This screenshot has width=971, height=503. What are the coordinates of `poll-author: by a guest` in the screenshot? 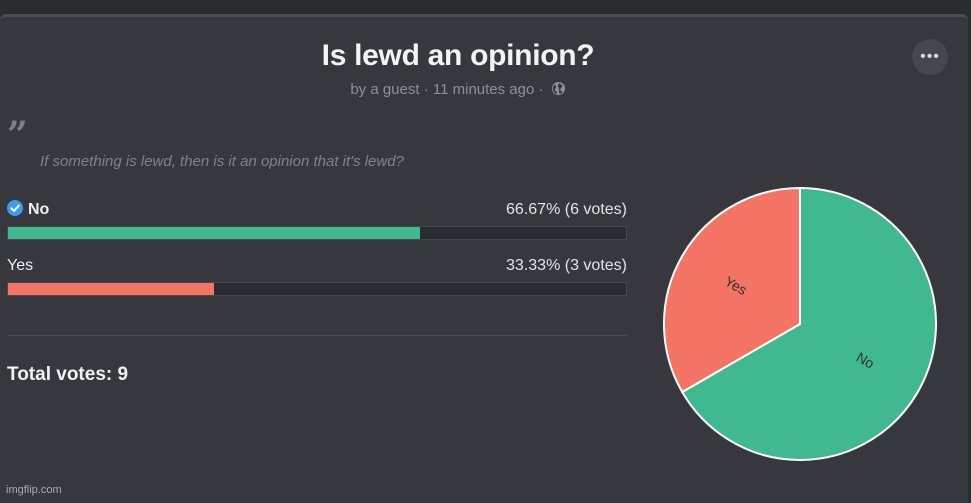 It's located at (385, 89).